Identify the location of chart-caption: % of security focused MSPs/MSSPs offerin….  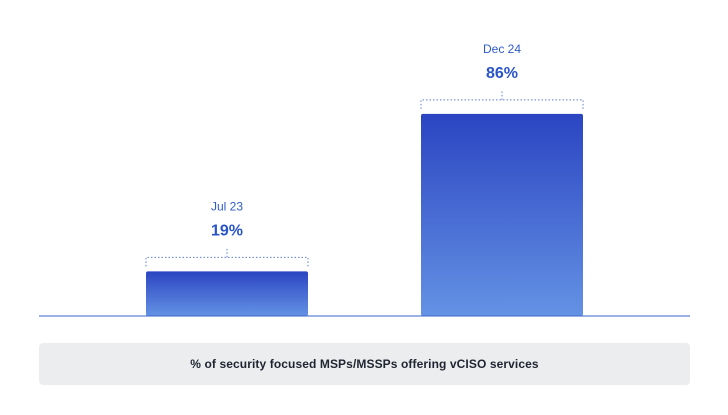
(364, 364).